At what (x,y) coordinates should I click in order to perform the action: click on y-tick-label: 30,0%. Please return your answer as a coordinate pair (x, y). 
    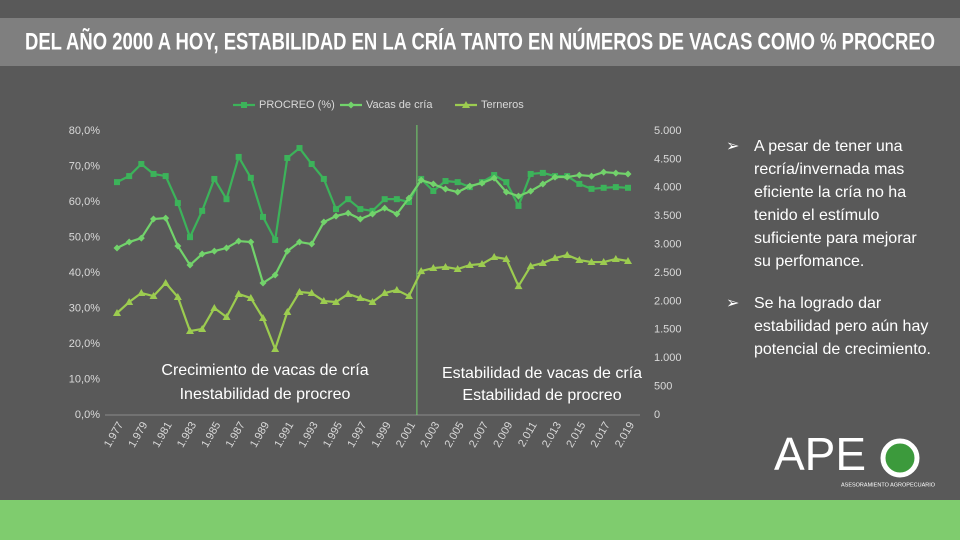
    Looking at the image, I should click on (84, 308).